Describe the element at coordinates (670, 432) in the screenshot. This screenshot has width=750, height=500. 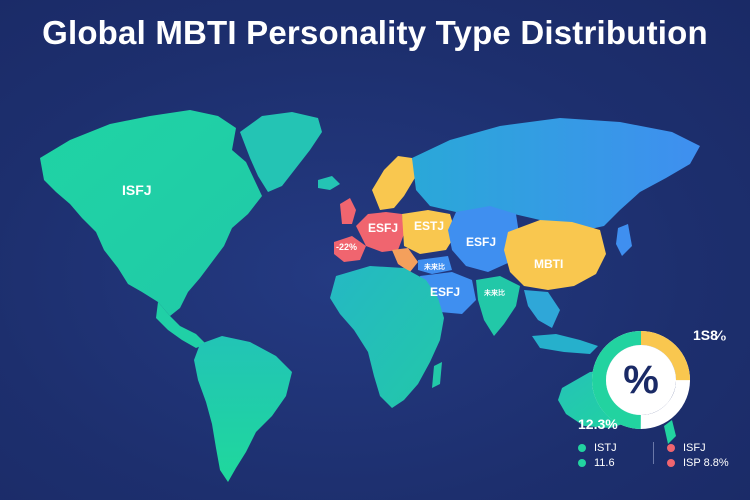
I see `region-new-zealand` at that location.